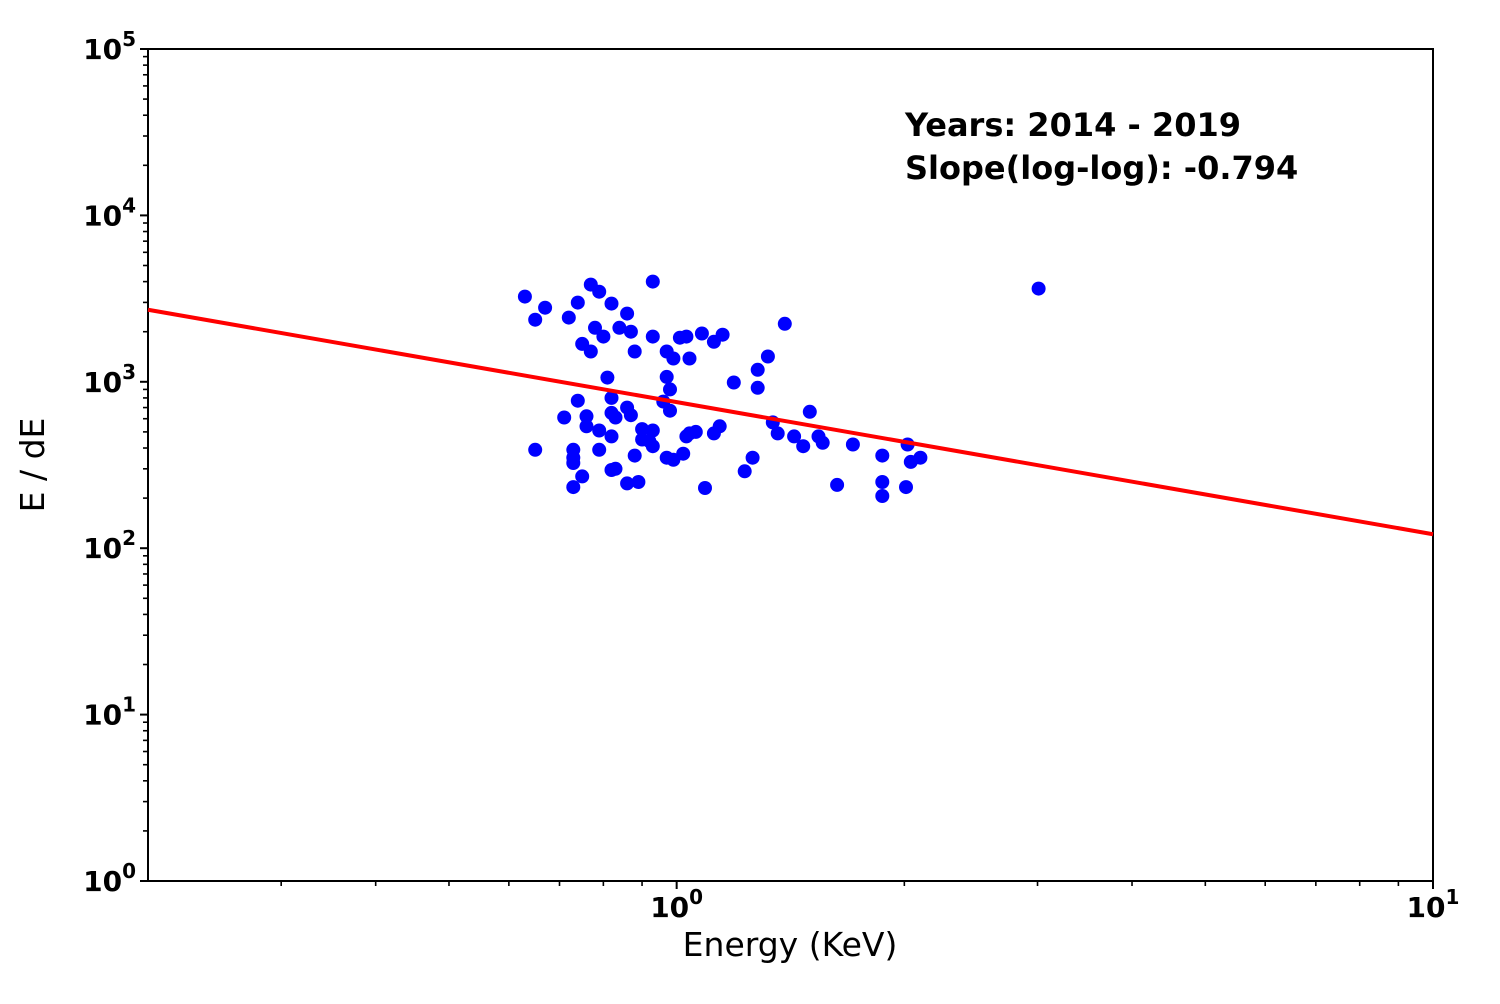 The height and width of the screenshot is (1004, 1500). Describe the element at coordinates (1101, 168) in the screenshot. I see `annotation-slope: Slope(log-log): -0.794` at that location.